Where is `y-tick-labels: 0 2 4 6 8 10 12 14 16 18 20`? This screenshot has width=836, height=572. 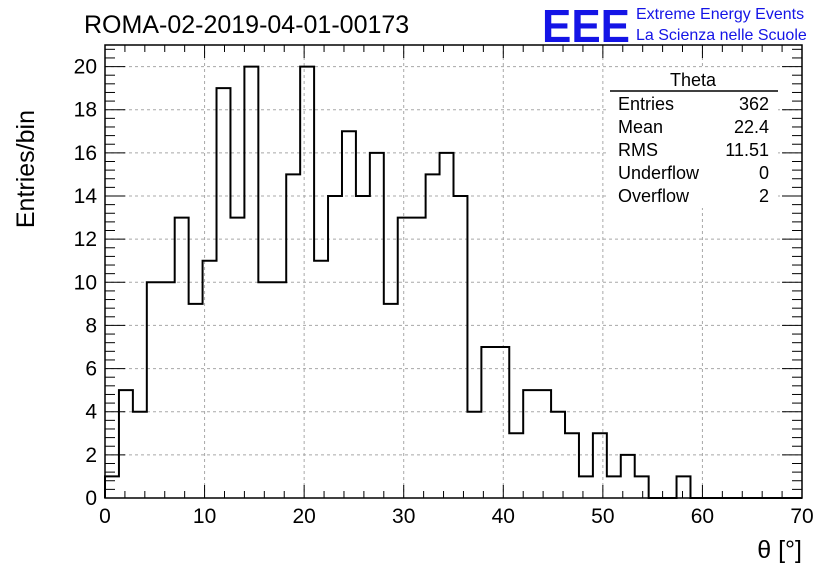 y-tick-labels: 0 2 4 6 8 10 12 14 16 18 20 is located at coordinates (86, 283).